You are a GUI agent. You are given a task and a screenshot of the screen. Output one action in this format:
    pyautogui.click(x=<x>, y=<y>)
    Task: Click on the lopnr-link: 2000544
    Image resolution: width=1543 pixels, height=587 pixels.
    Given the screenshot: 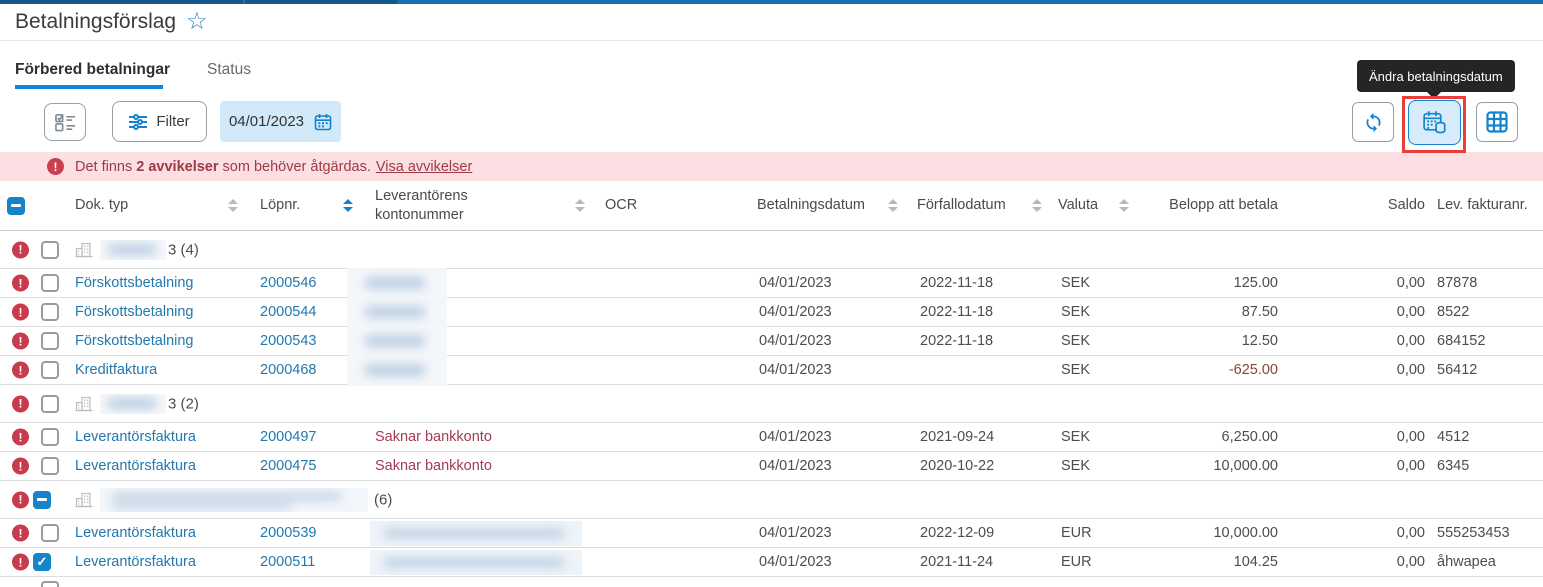 What is the action you would take?
    pyautogui.click(x=288, y=312)
    